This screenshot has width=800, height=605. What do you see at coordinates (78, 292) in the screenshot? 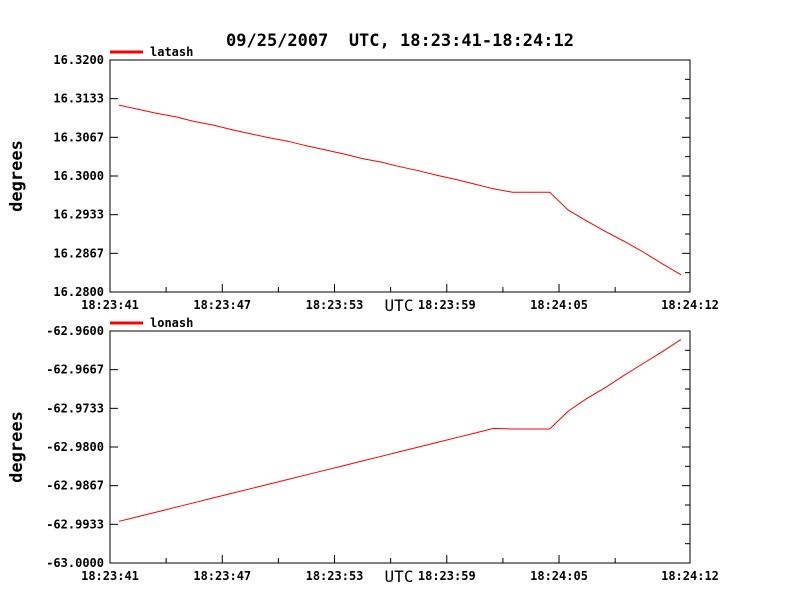
I see `y-tick-label: 16.2800` at bounding box center [78, 292].